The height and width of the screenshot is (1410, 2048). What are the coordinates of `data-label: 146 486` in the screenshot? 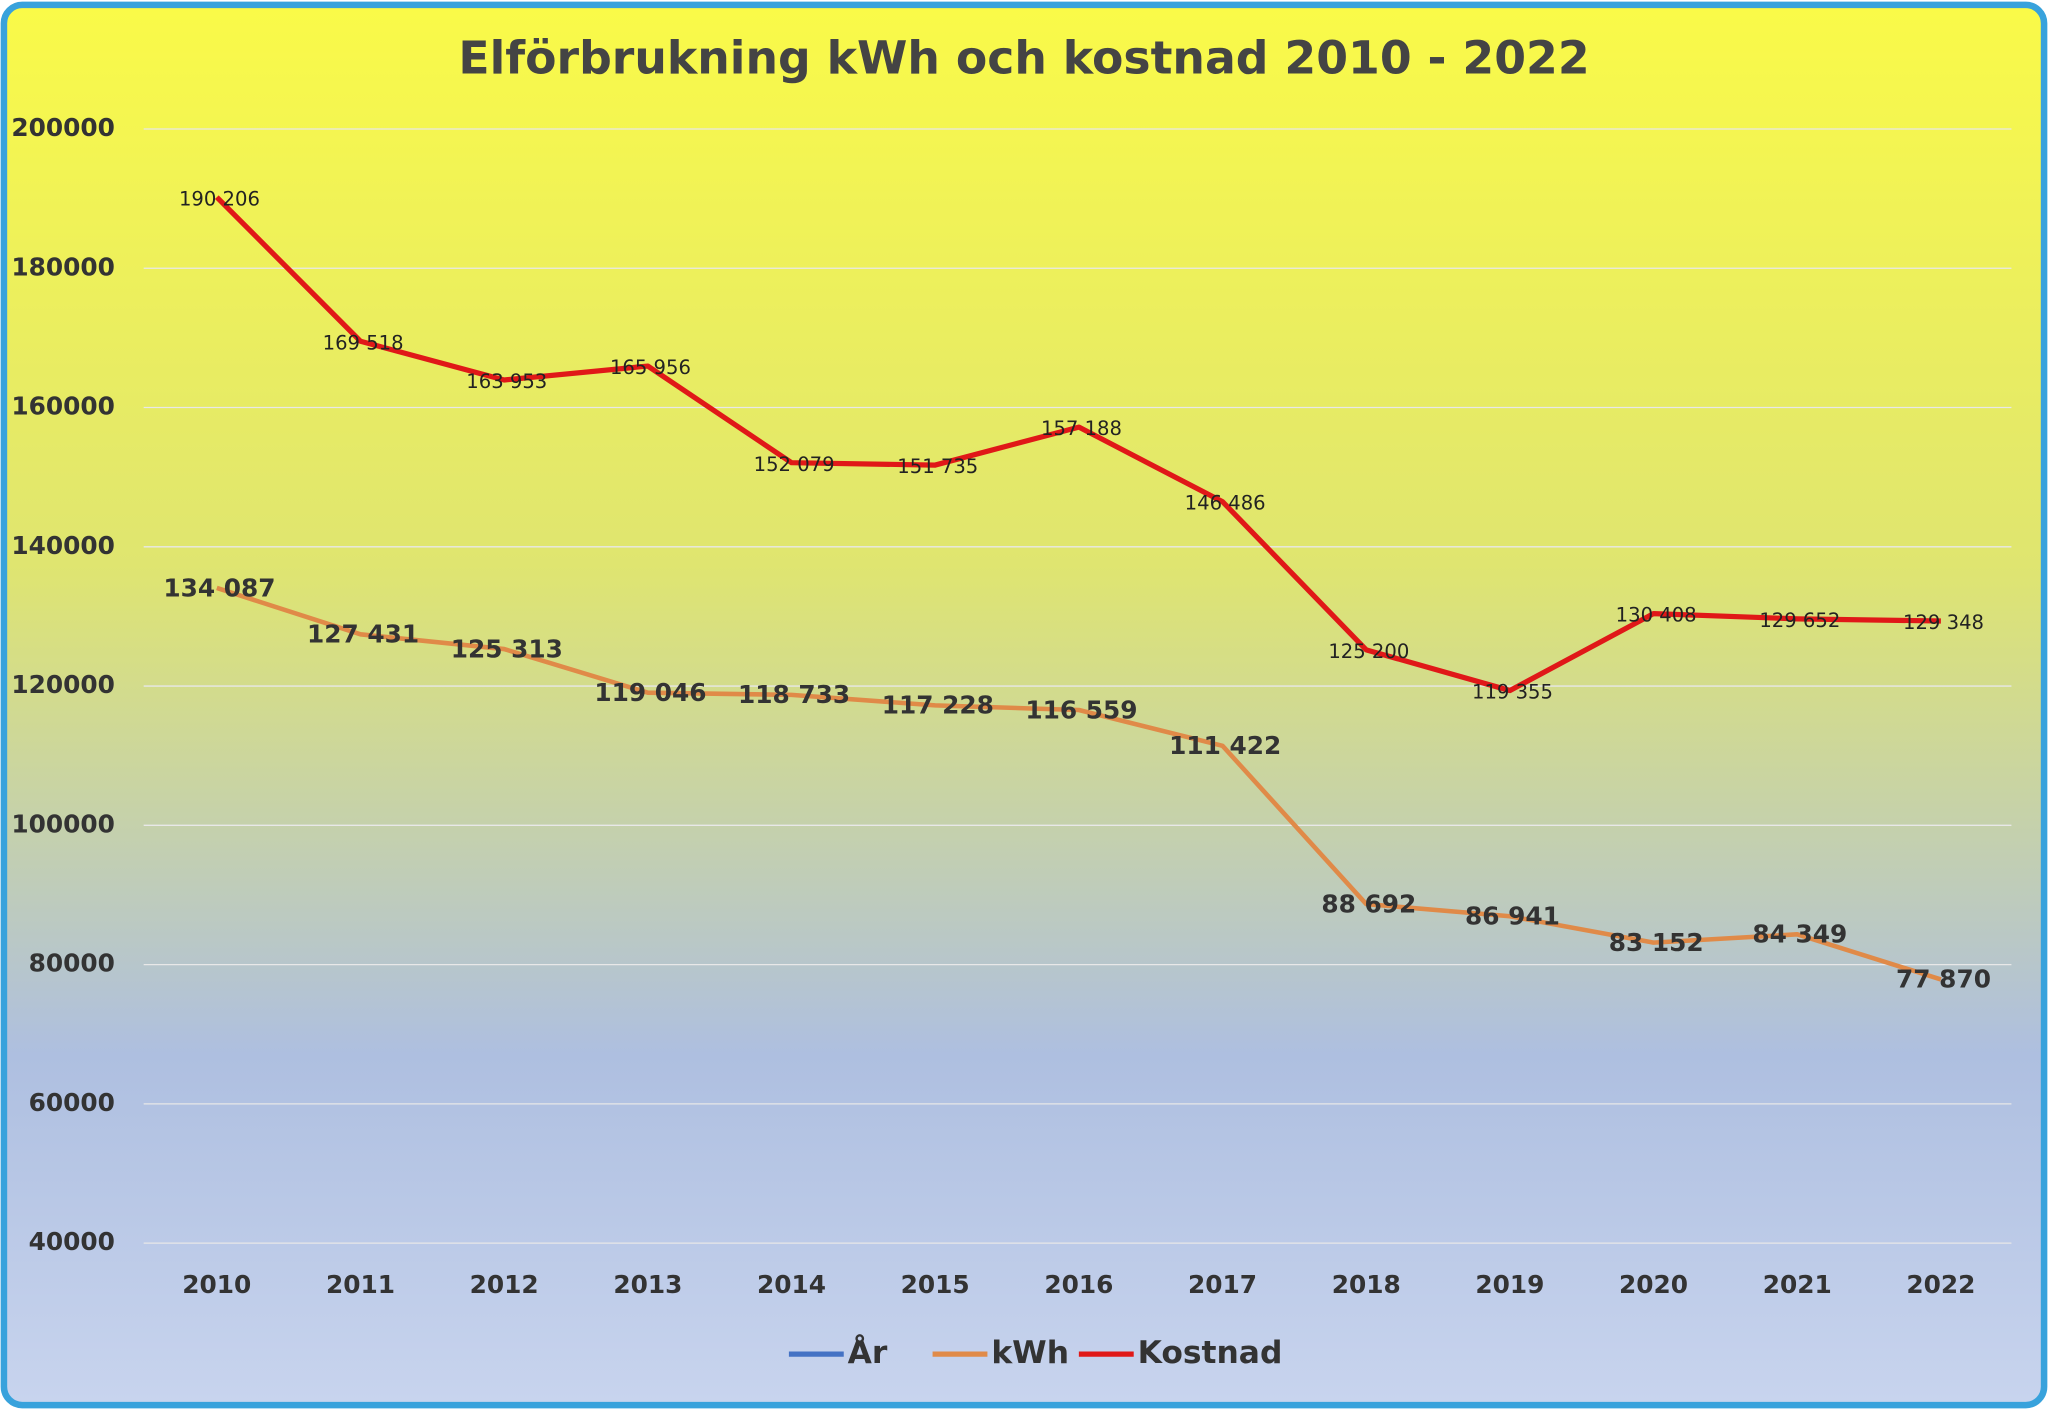 It's located at (1225, 503).